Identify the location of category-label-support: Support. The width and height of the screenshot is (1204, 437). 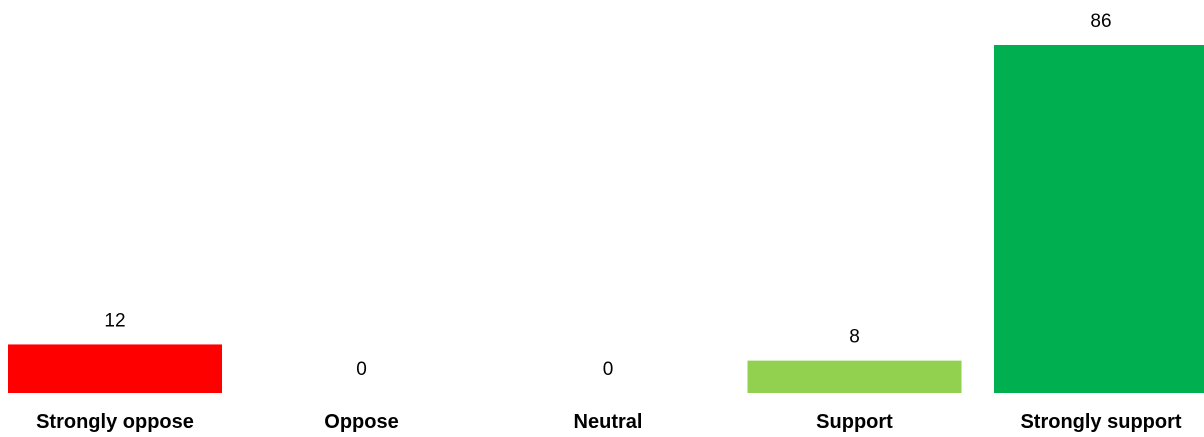
(854, 422).